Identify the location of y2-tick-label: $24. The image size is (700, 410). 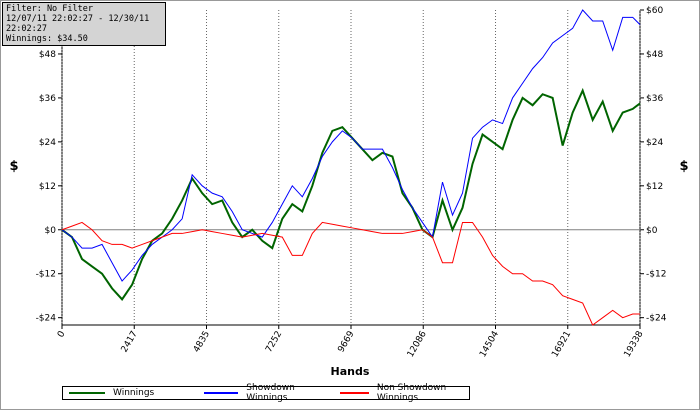
(654, 143).